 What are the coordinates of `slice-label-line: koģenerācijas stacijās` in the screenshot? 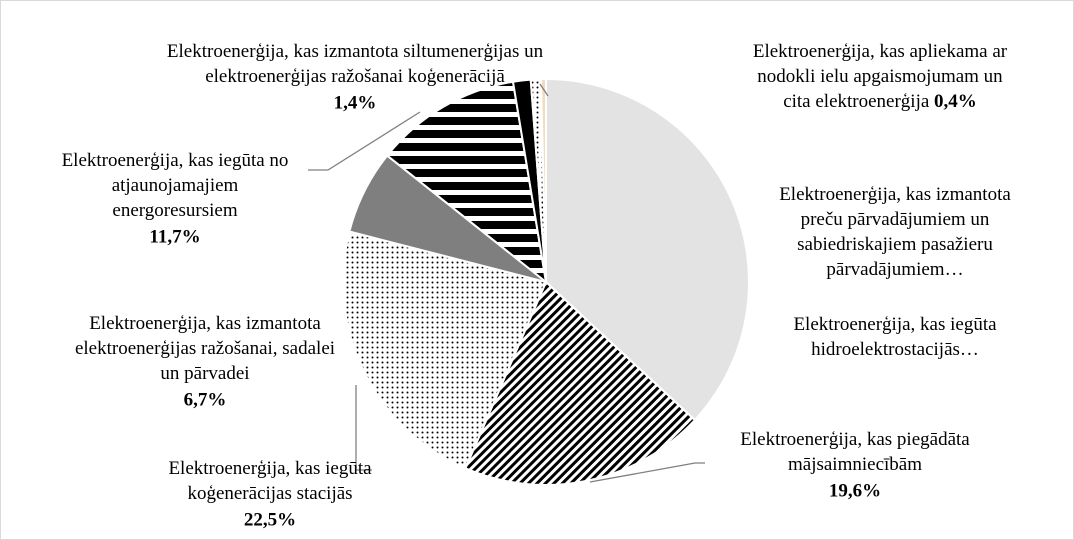 It's located at (269, 493).